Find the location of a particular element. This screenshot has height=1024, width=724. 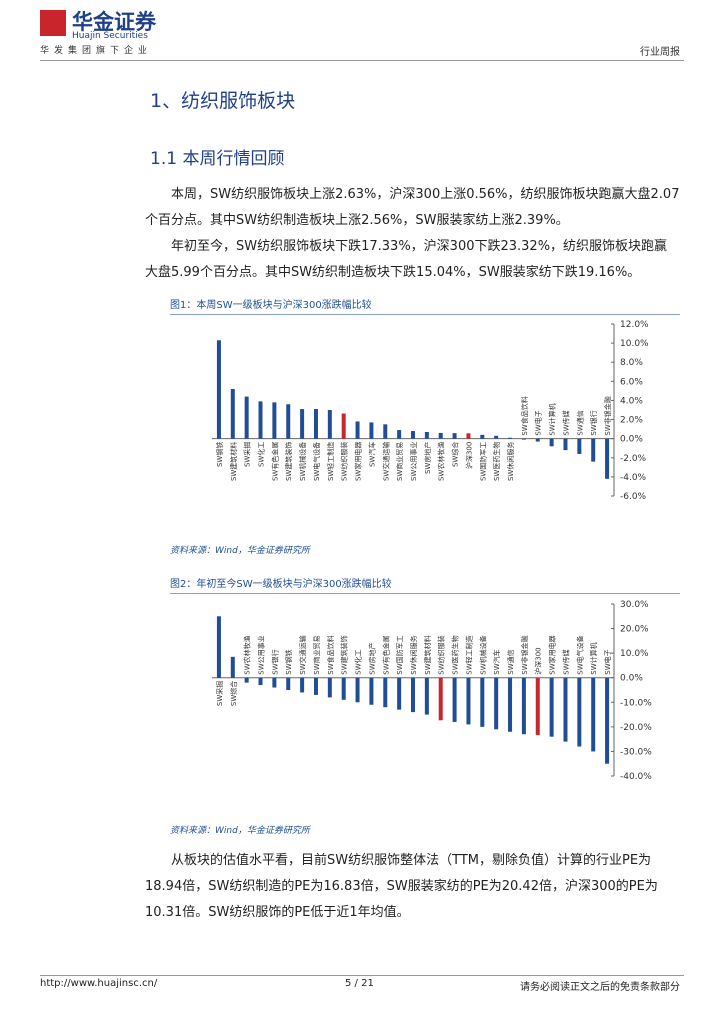

x-tick-label: SW国防军工 is located at coordinates (482, 461).